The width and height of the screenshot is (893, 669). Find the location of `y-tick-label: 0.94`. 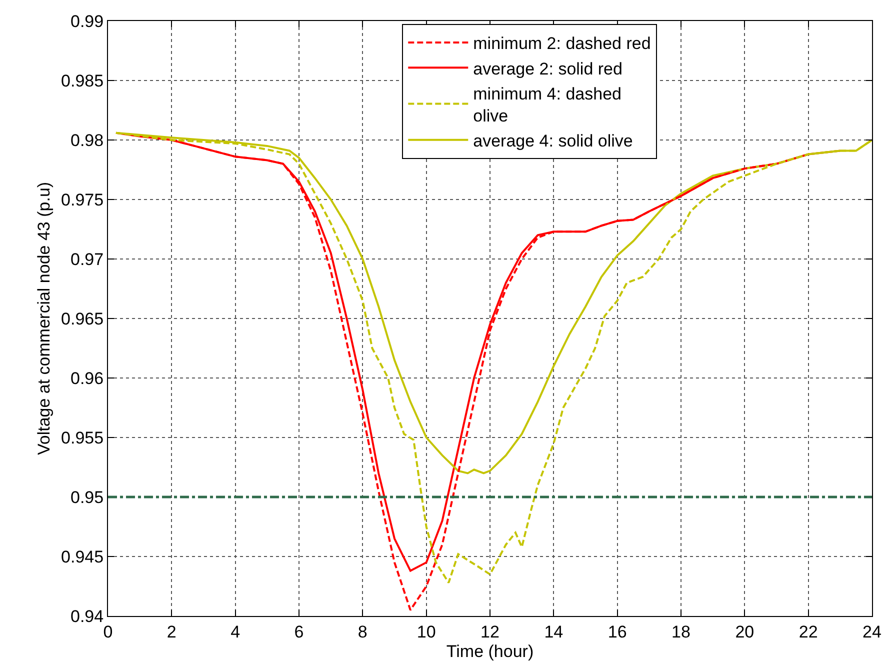

y-tick-label: 0.94 is located at coordinates (87, 616).